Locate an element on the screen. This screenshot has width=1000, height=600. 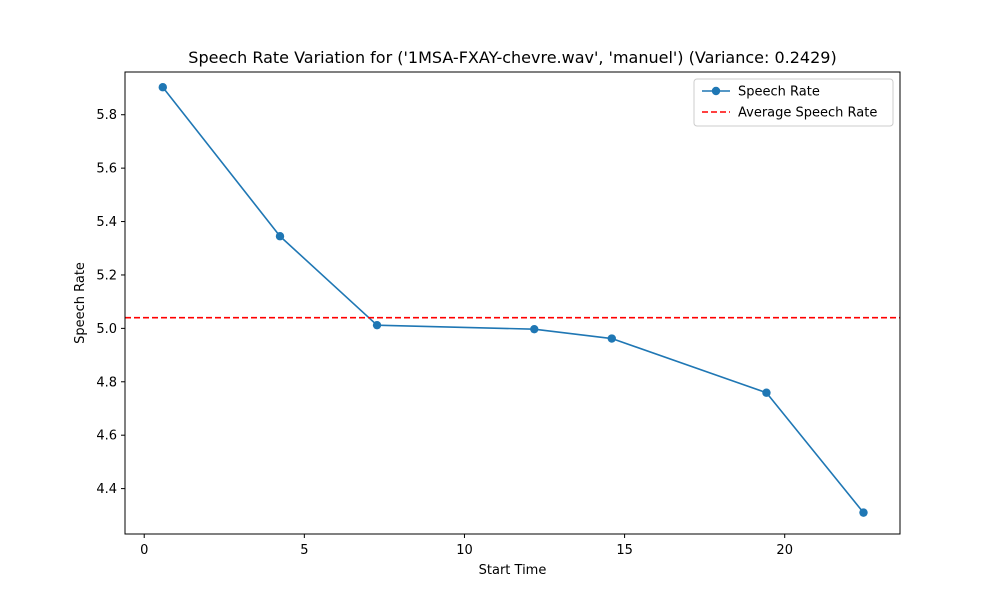
legend-label: Speech Rate is located at coordinates (779, 92).